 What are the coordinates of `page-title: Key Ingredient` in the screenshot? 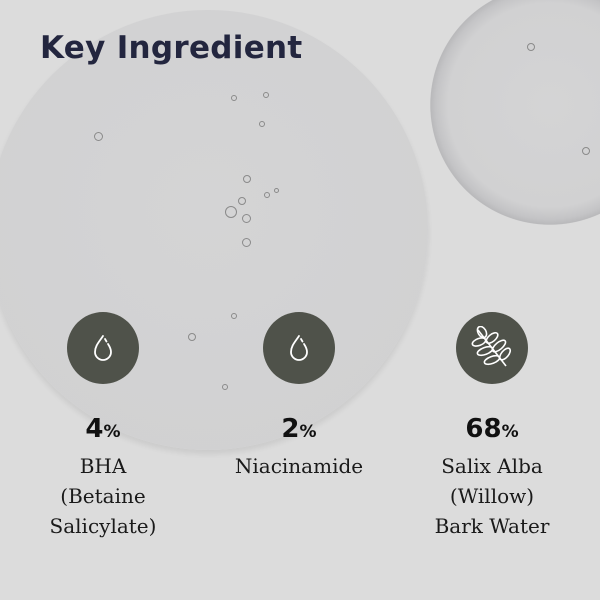 It's located at (171, 48).